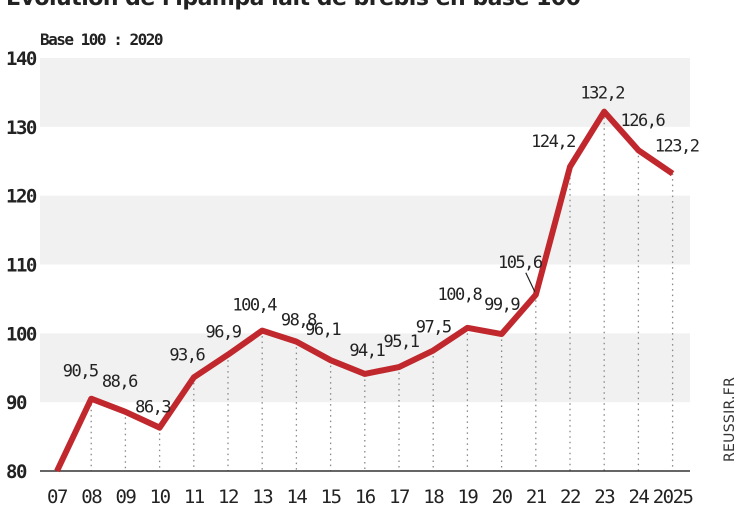 The height and width of the screenshot is (513, 747). Describe the element at coordinates (460, 295) in the screenshot. I see `data-label: 100,8` at that location.